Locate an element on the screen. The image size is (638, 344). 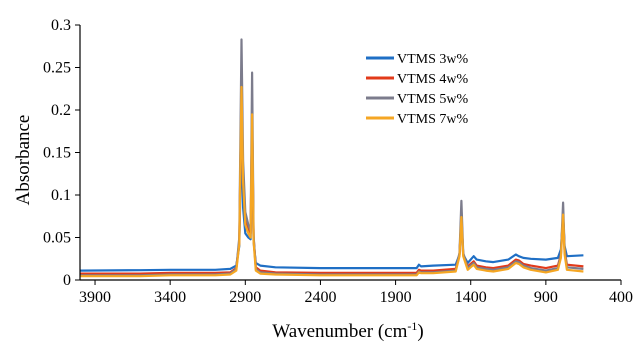
legend-label-1: VTMS 3w% is located at coordinates (433, 59).